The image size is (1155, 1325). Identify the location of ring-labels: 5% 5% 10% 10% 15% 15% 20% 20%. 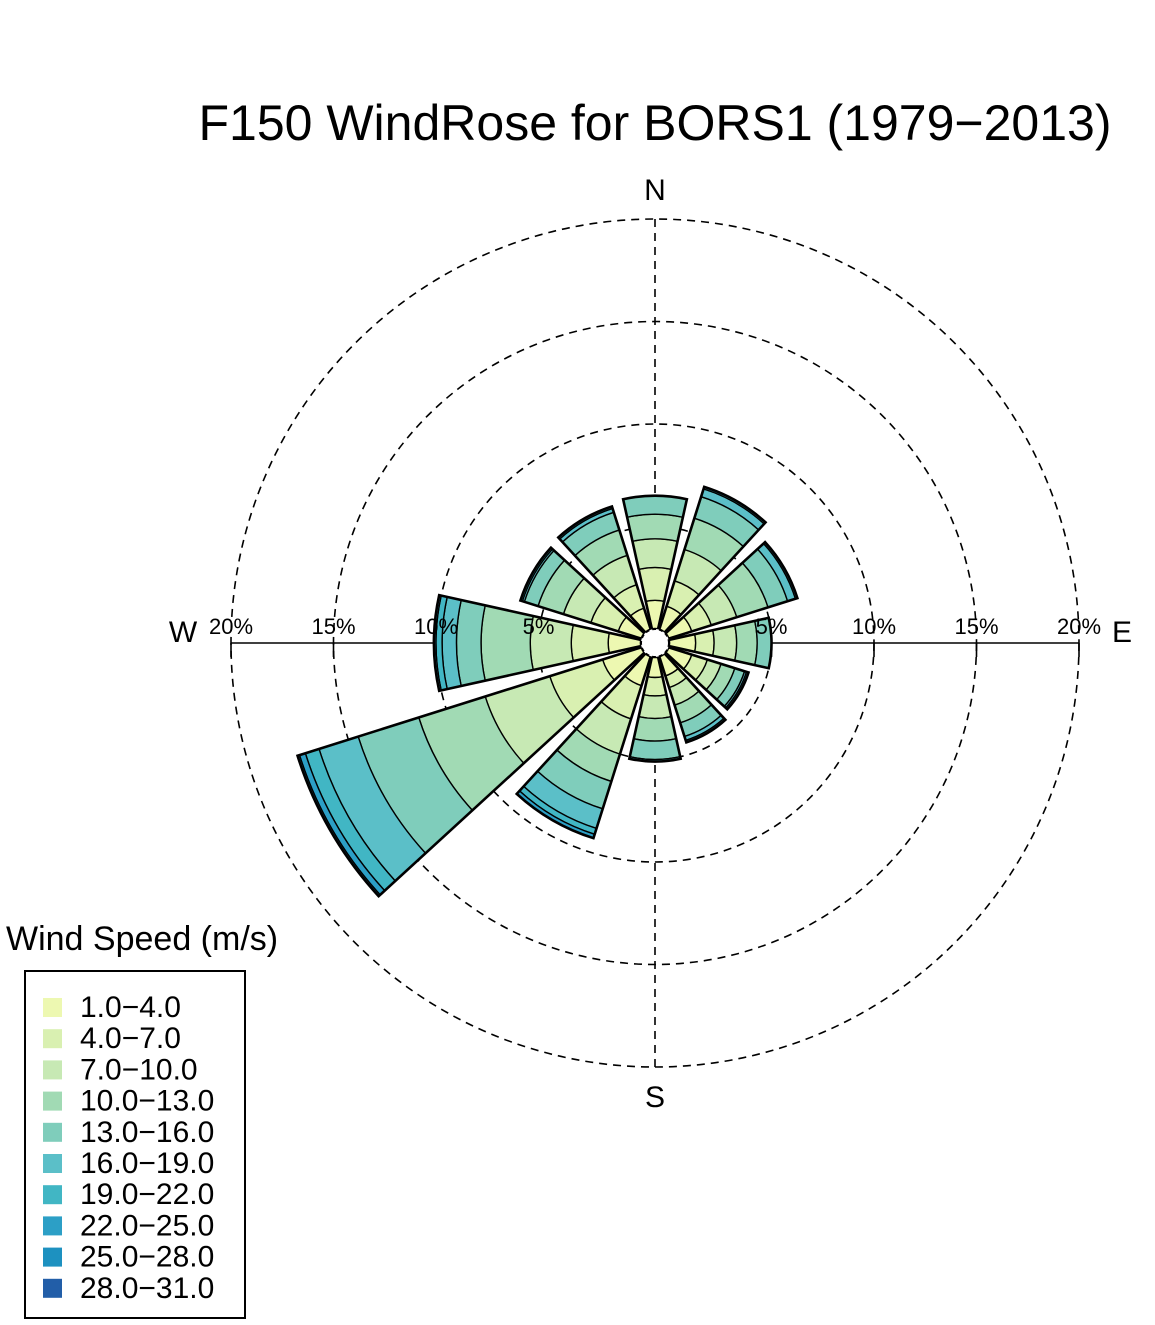
(655, 626).